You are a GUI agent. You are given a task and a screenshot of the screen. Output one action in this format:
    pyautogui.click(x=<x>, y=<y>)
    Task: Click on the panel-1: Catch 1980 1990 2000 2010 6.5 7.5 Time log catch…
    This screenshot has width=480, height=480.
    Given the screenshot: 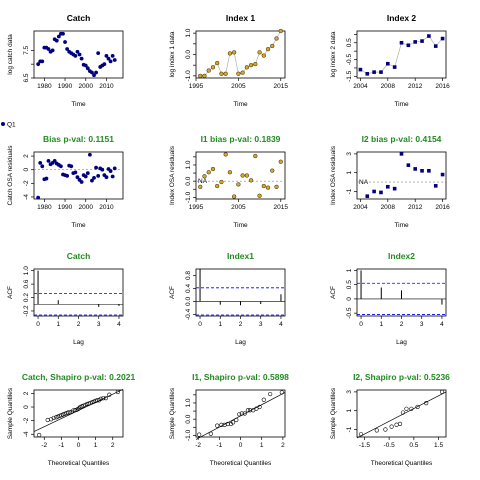 What is the action you would take?
    pyautogui.click(x=65, y=60)
    